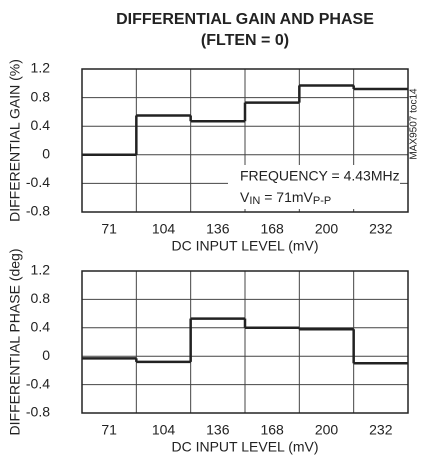 This screenshot has height=469, width=422. What do you see at coordinates (245, 19) in the screenshot?
I see `chart-title: DIFFERENTIAL GAIN AND PHASE` at bounding box center [245, 19].